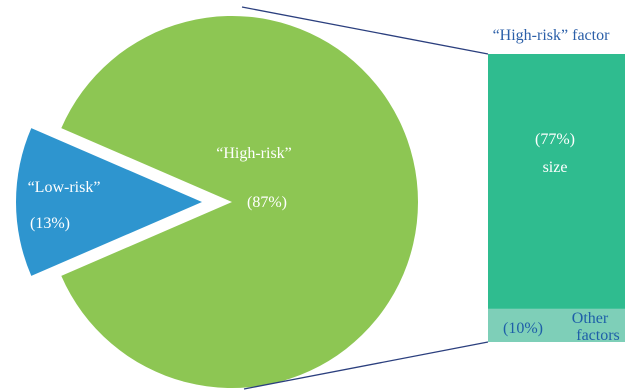 The image size is (629, 391). What do you see at coordinates (64, 187) in the screenshot?
I see `slice-label-low-risk: “Low-risk”` at bounding box center [64, 187].